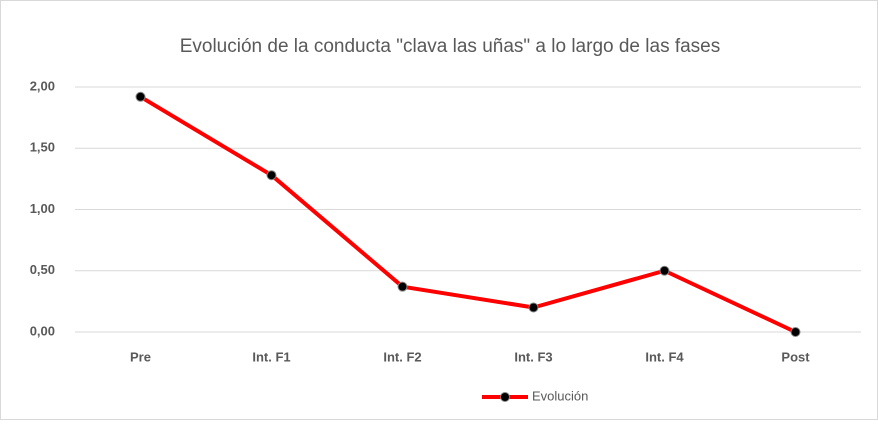 This screenshot has height=425, width=878. What do you see at coordinates (795, 356) in the screenshot?
I see `x-tick-label: Post` at bounding box center [795, 356].